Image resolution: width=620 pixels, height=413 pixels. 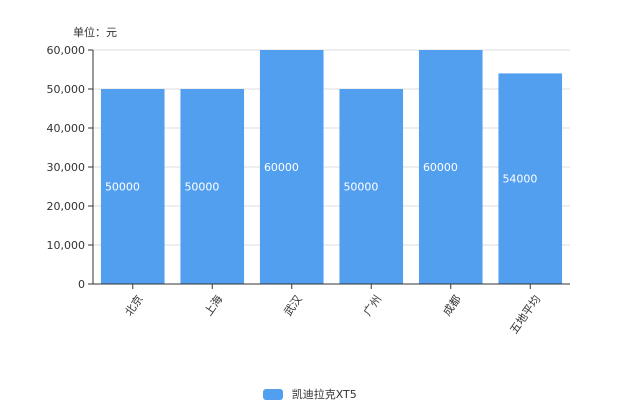 I want to click on legend-swatch, so click(x=273, y=394).